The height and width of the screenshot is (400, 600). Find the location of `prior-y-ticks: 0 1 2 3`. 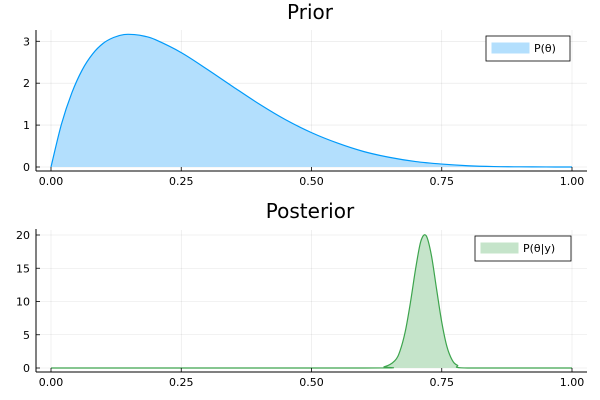

prior-y-ticks: 0 1 2 3 is located at coordinates (31, 104).